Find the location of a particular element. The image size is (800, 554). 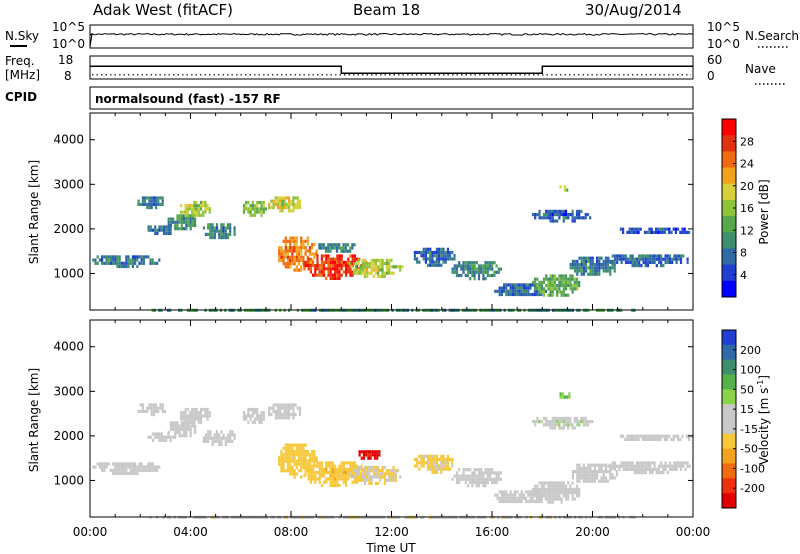

velocity-cbar-tick-label: -15 is located at coordinates (749, 429).